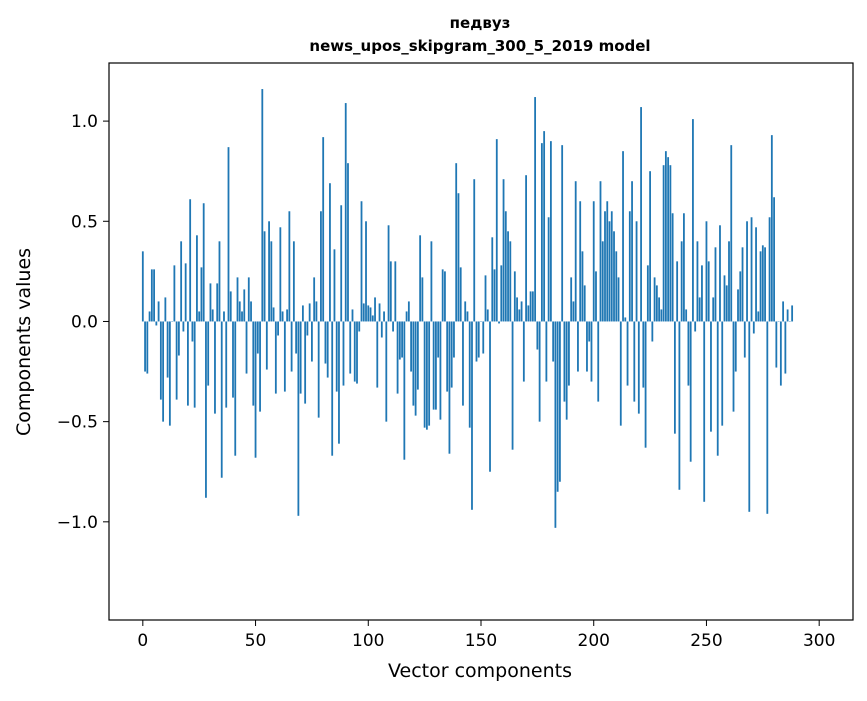 Image resolution: width=867 pixels, height=701 pixels. I want to click on y-tick-label: 0.5, so click(84, 222).